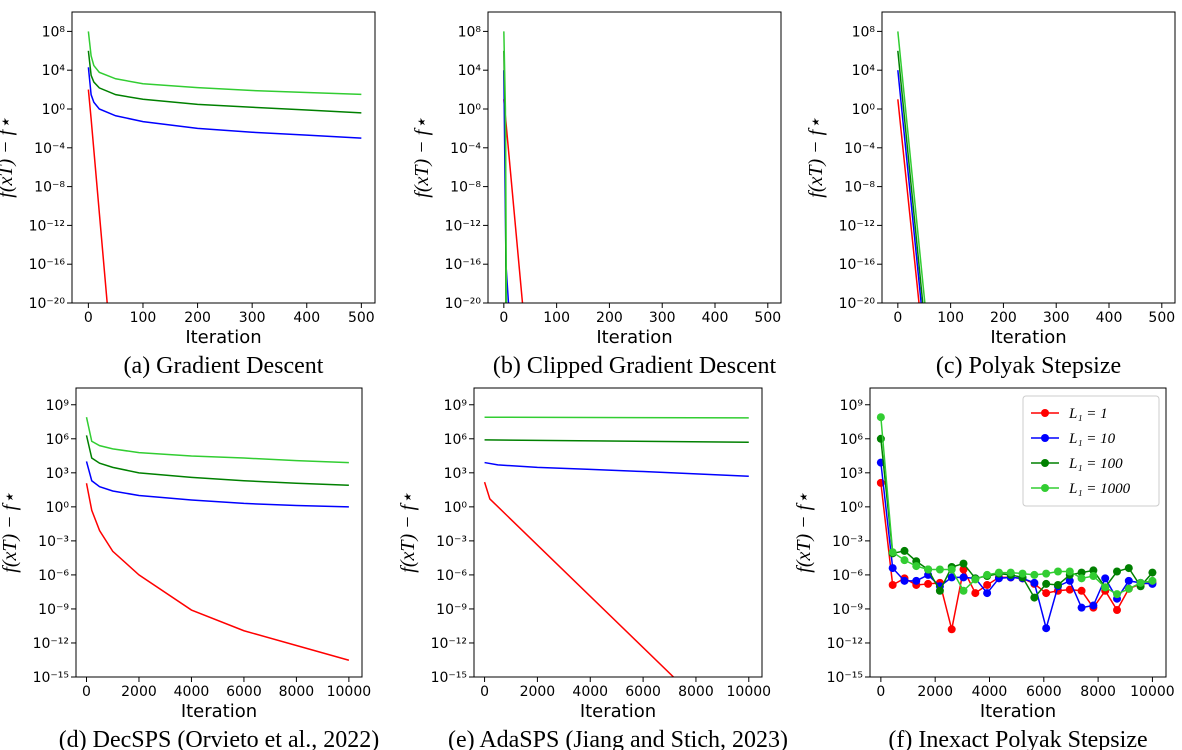  What do you see at coordinates (859, 188) in the screenshot?
I see `y-tick-label: 10⁻⁸` at bounding box center [859, 188].